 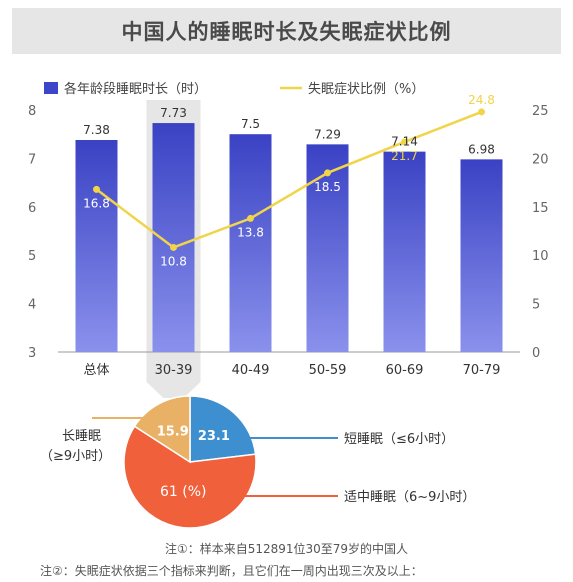 I want to click on bar-value-label: 6.98, so click(x=481, y=149).